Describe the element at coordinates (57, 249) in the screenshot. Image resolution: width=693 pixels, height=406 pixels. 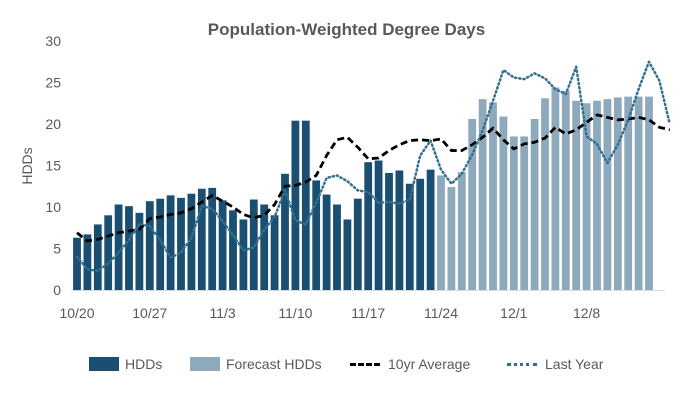
I see `y-tick-label: 5` at that location.